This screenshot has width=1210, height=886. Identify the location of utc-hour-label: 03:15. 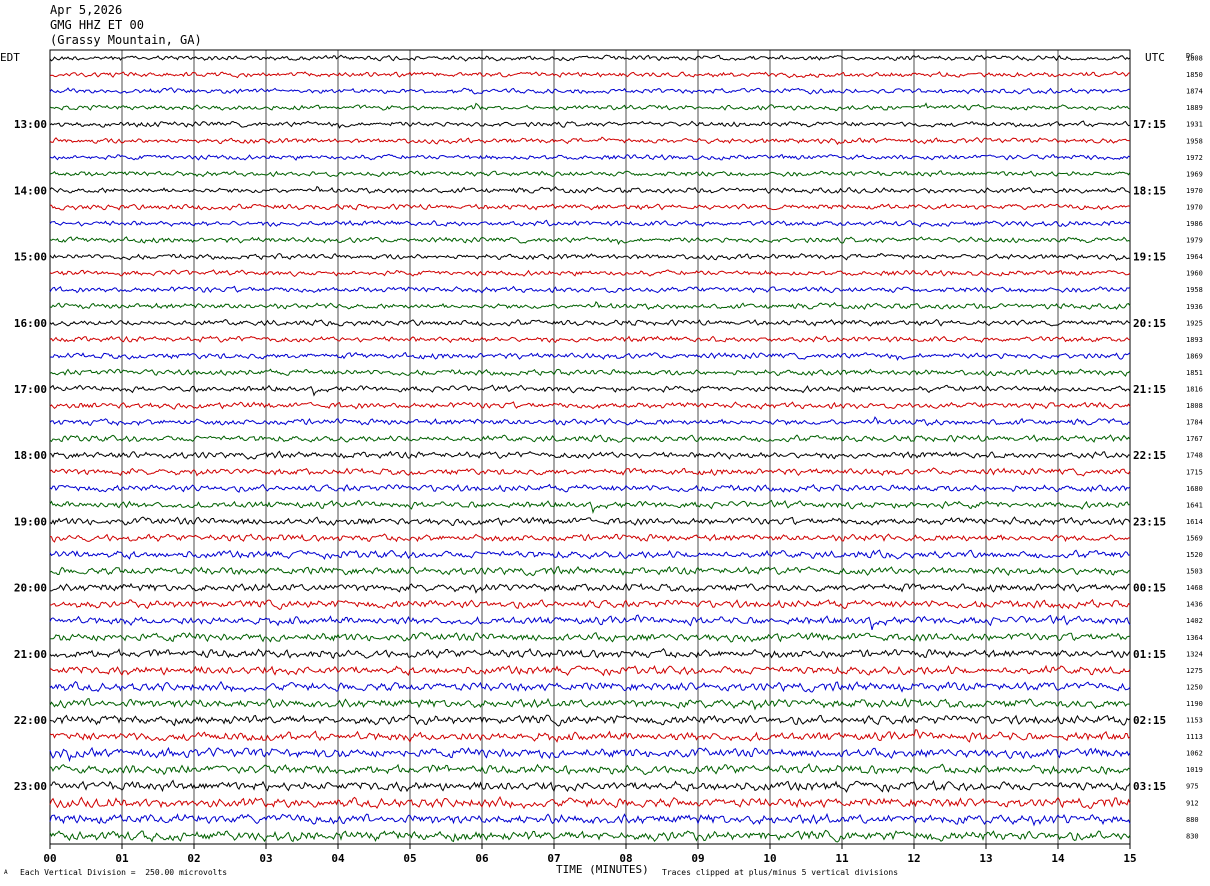
(1149, 786).